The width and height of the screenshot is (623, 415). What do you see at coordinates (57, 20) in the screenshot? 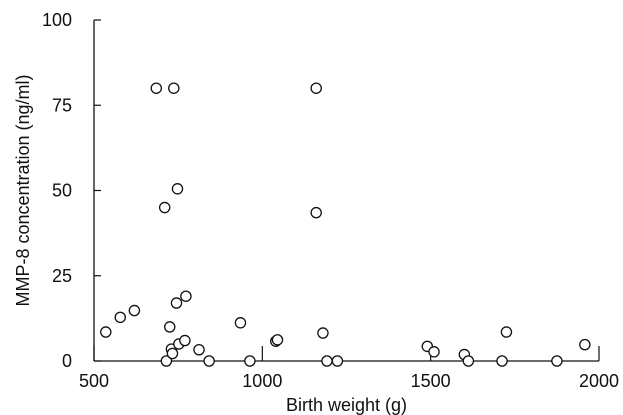
I see `y-tick-label: 100` at bounding box center [57, 20].